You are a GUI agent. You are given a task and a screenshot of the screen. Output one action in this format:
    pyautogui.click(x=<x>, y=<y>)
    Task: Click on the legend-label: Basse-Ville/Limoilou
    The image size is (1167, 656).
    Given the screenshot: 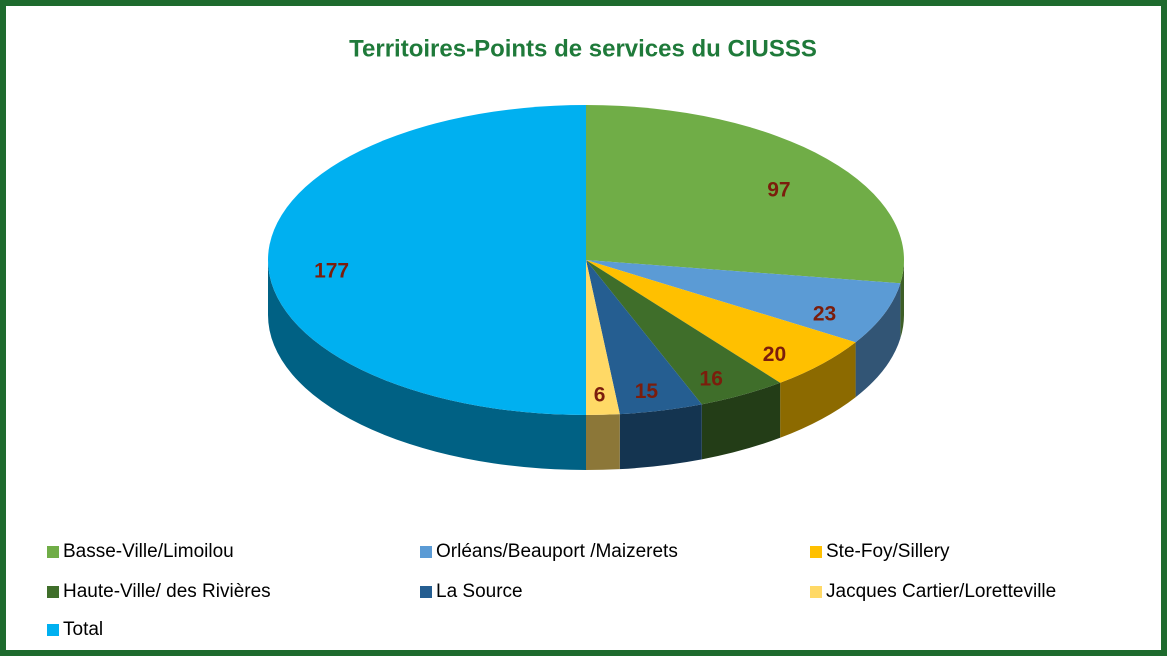 What is the action you would take?
    pyautogui.click(x=148, y=551)
    